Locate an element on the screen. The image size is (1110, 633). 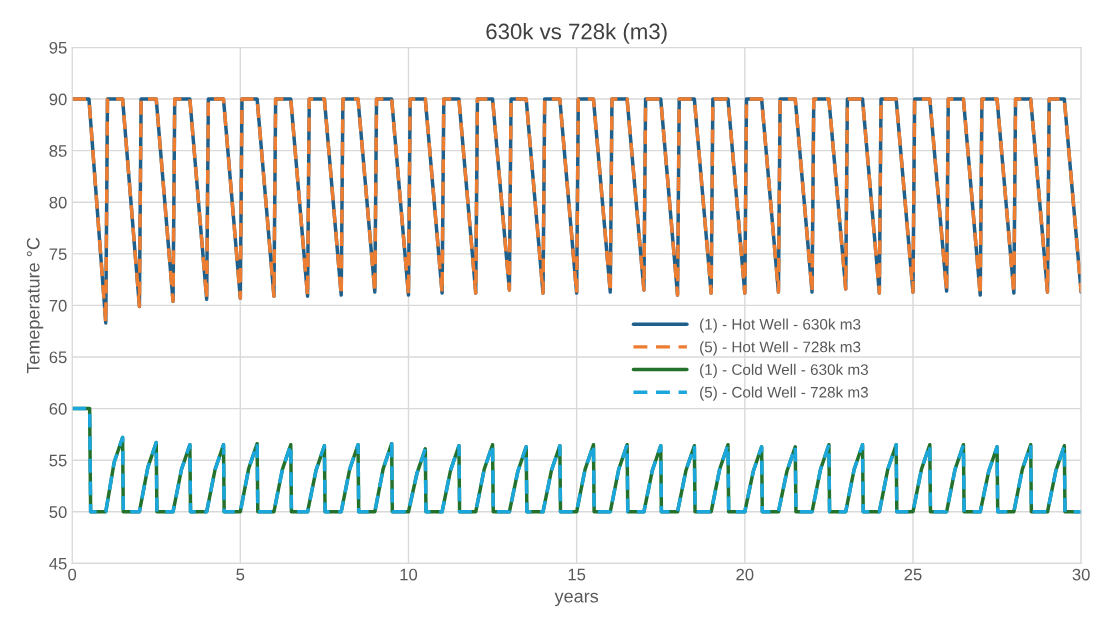
y-tick-label: 50 is located at coordinates (58, 512).